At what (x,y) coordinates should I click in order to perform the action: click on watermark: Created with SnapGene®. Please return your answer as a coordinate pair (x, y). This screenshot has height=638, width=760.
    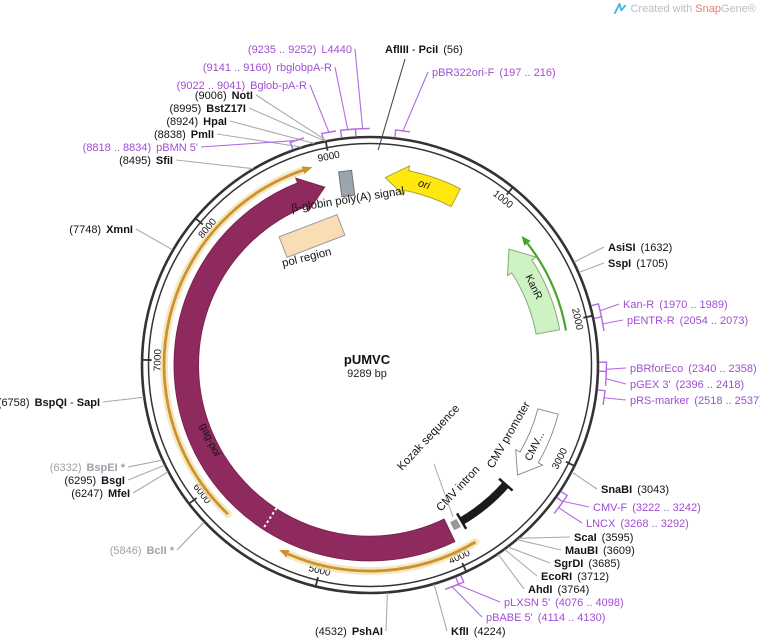
    Looking at the image, I should click on (684, 8).